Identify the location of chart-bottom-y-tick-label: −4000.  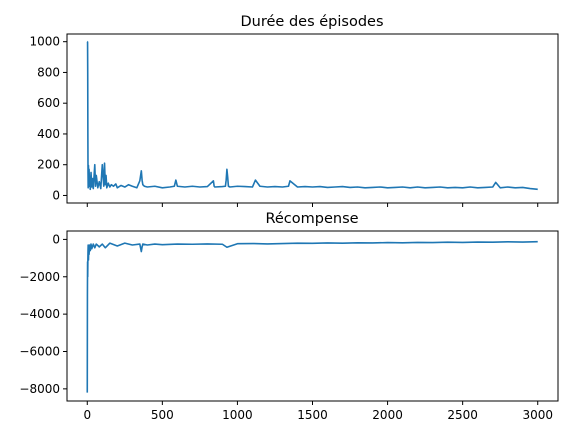
(39, 314).